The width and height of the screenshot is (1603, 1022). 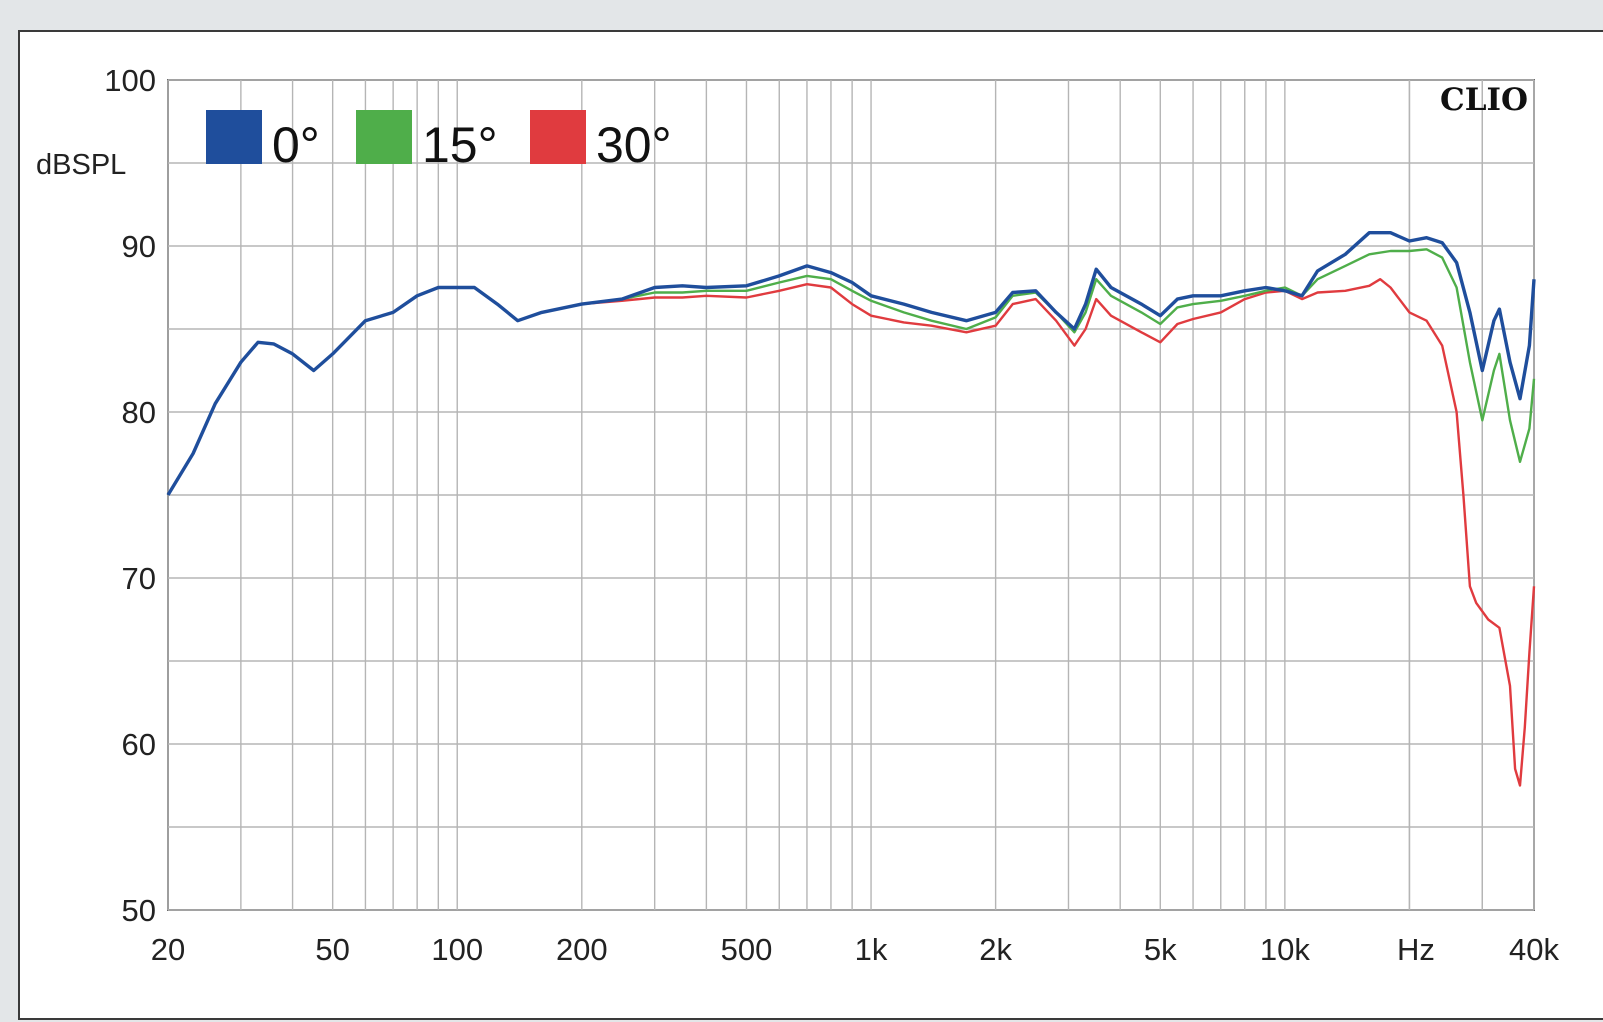 What do you see at coordinates (81, 165) in the screenshot?
I see `y-axis-label: dBSPL` at bounding box center [81, 165].